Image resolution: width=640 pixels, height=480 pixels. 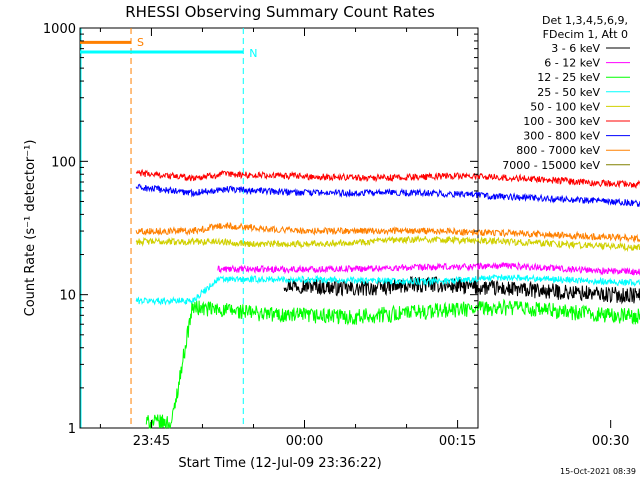 I want to click on legend-entry-label: 6 - 12 keV, so click(x=572, y=63).